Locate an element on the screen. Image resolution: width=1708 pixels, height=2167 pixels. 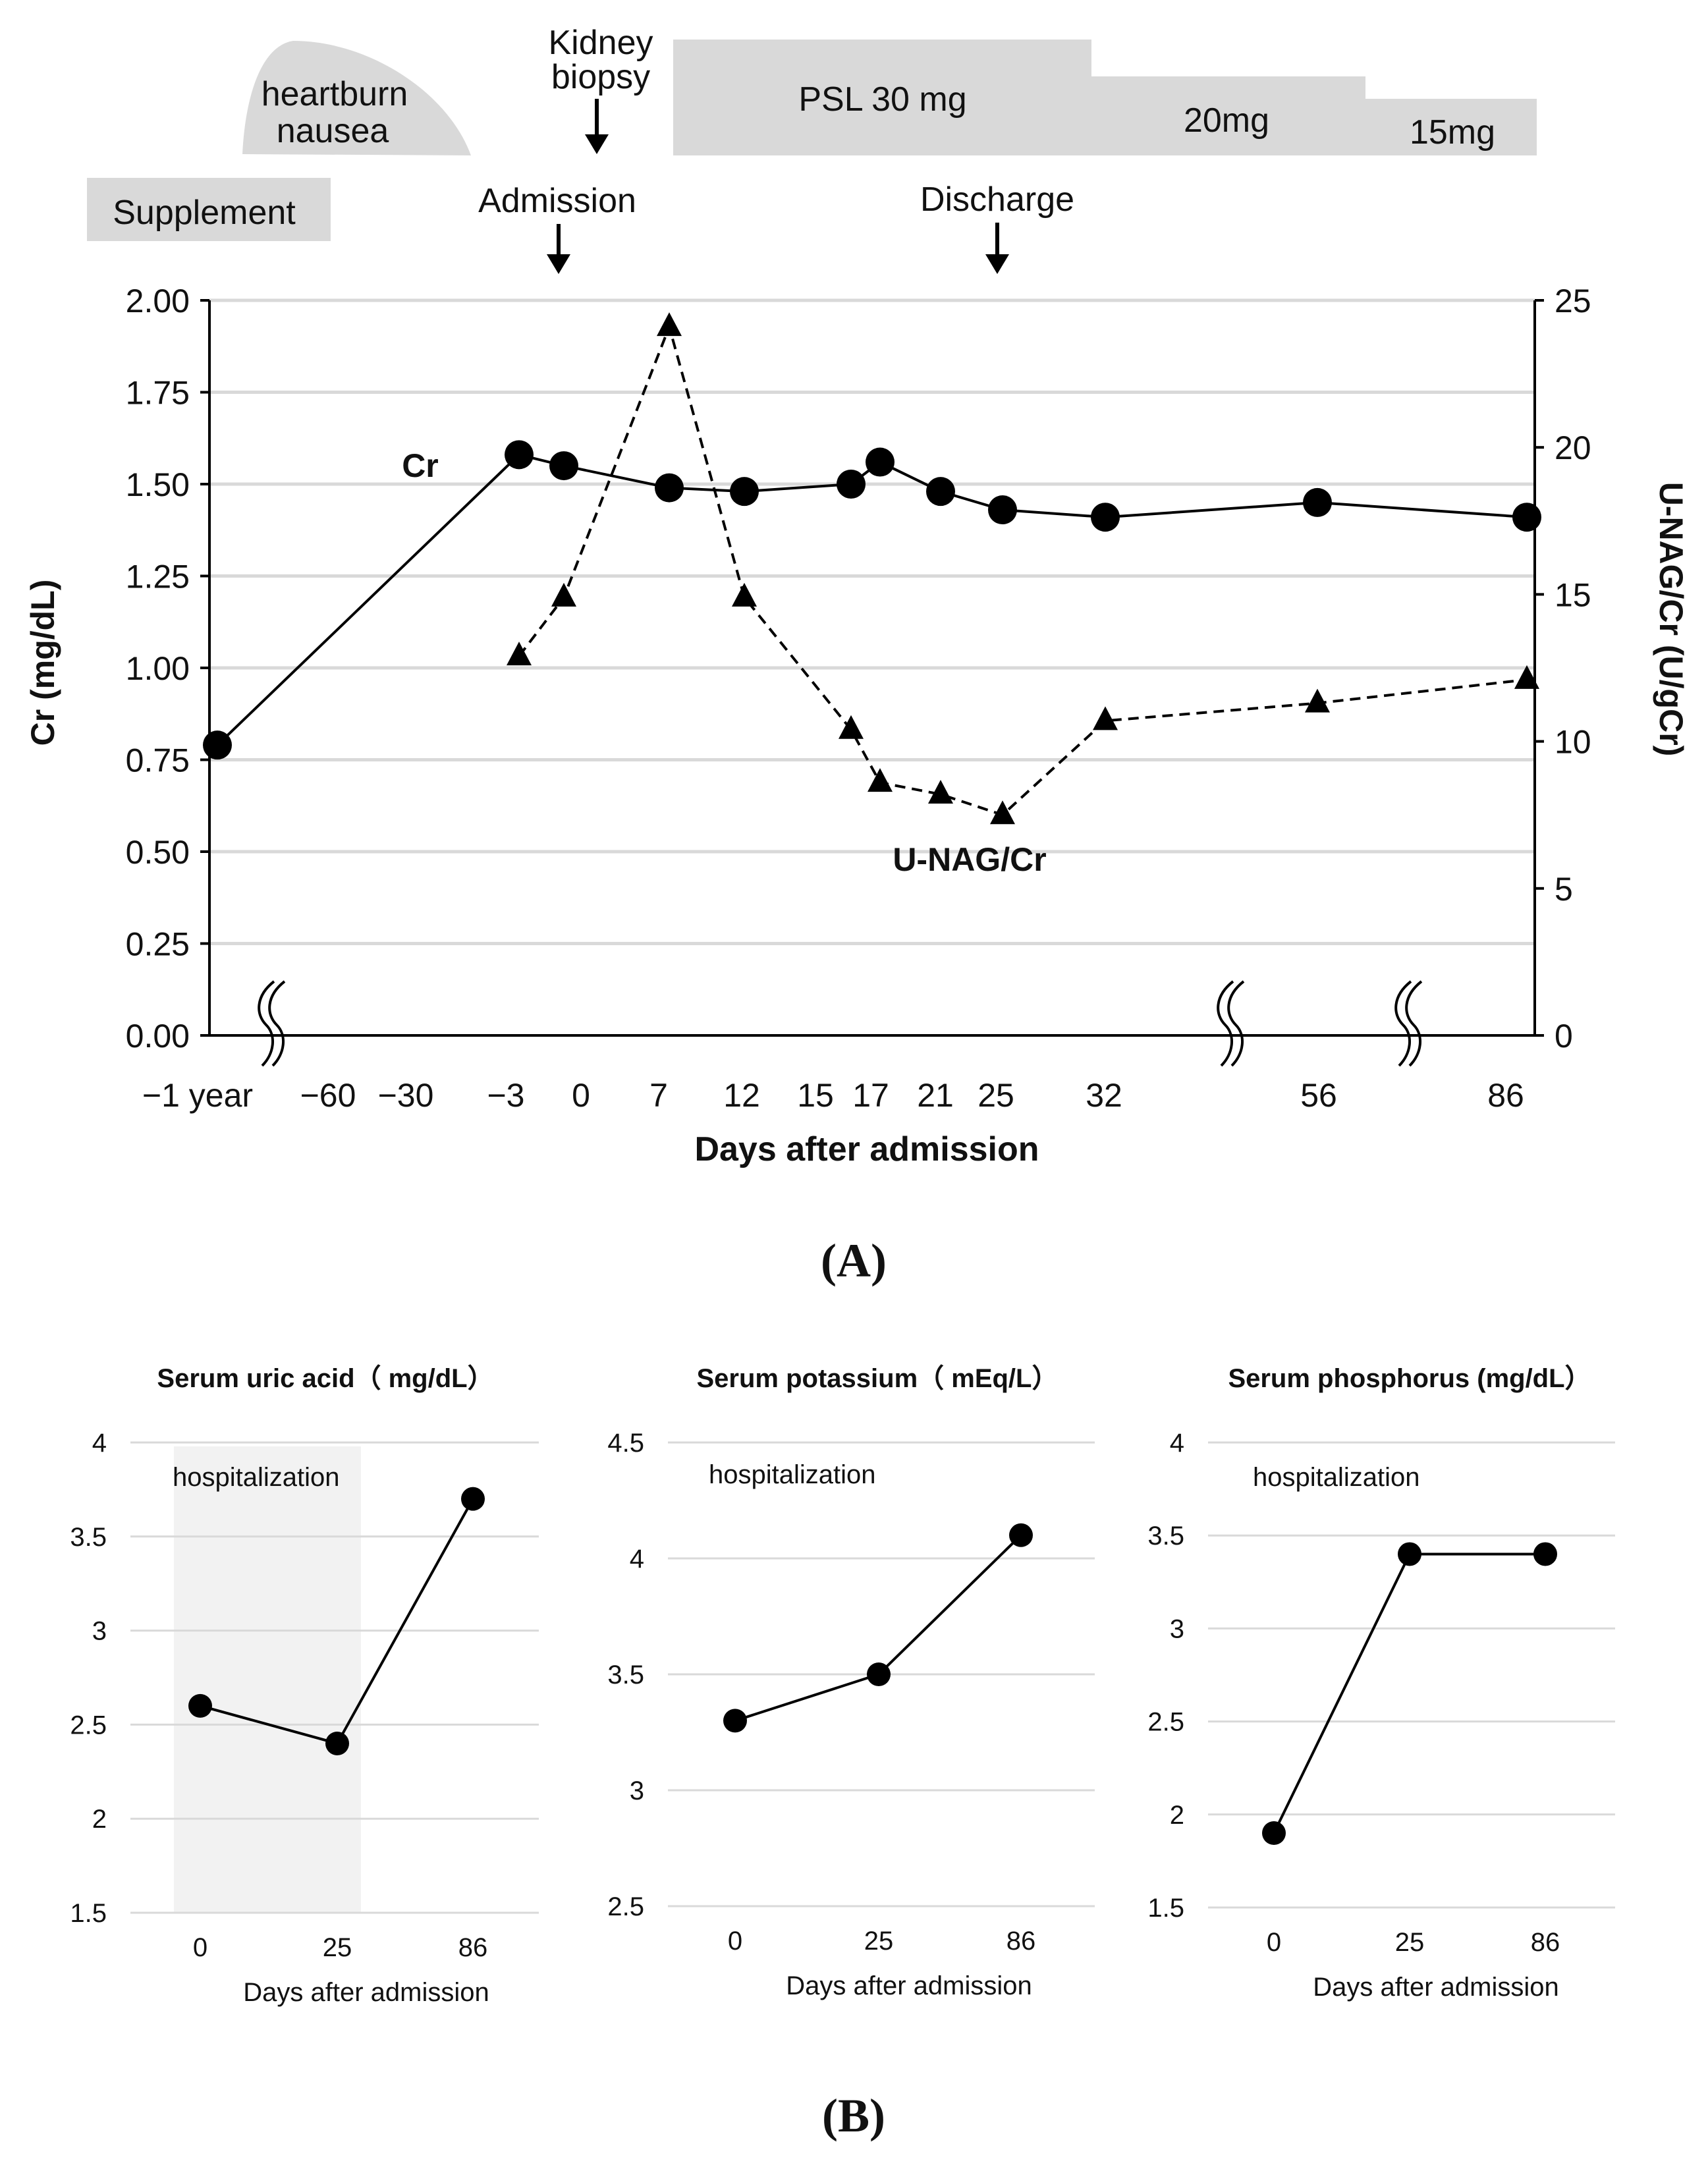
x-tick-label: −60 is located at coordinates (328, 1095).